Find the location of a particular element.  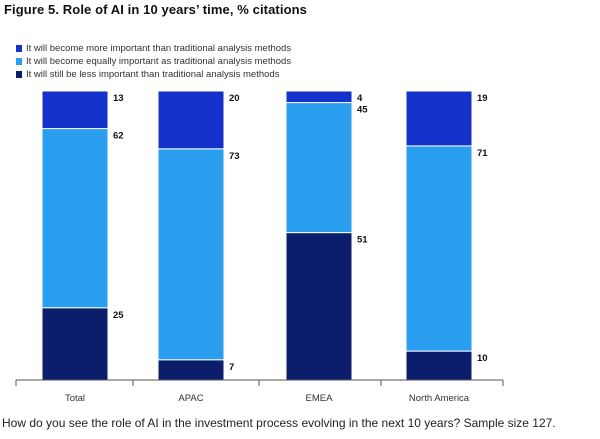

legend-swatch-less-important is located at coordinates (19, 74).